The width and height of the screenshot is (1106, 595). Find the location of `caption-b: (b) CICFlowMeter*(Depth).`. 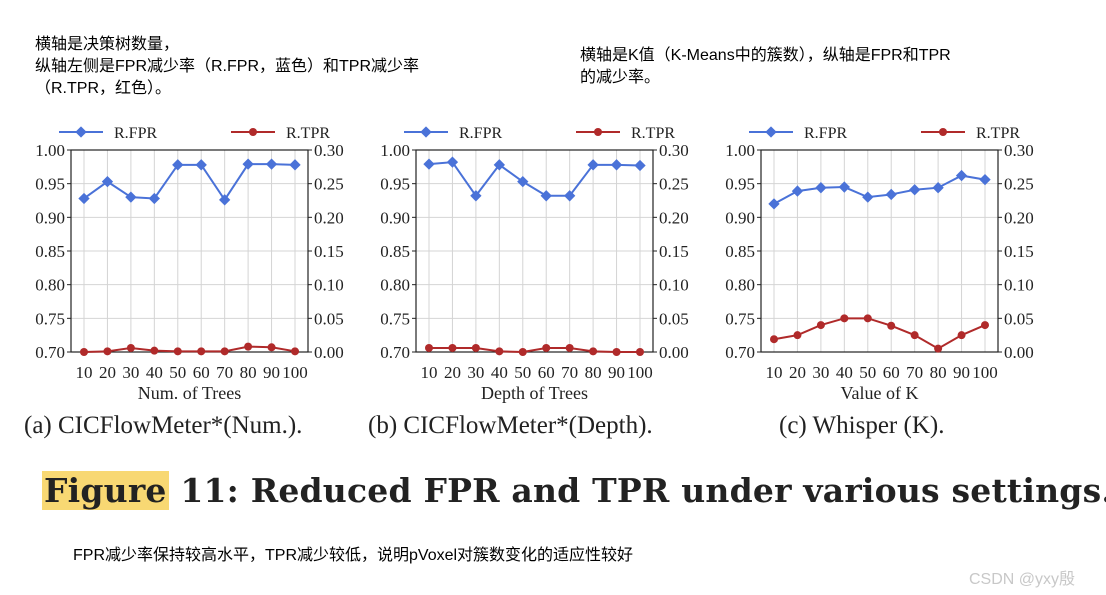

caption-b: (b) CICFlowMeter*(Depth). is located at coordinates (510, 425).